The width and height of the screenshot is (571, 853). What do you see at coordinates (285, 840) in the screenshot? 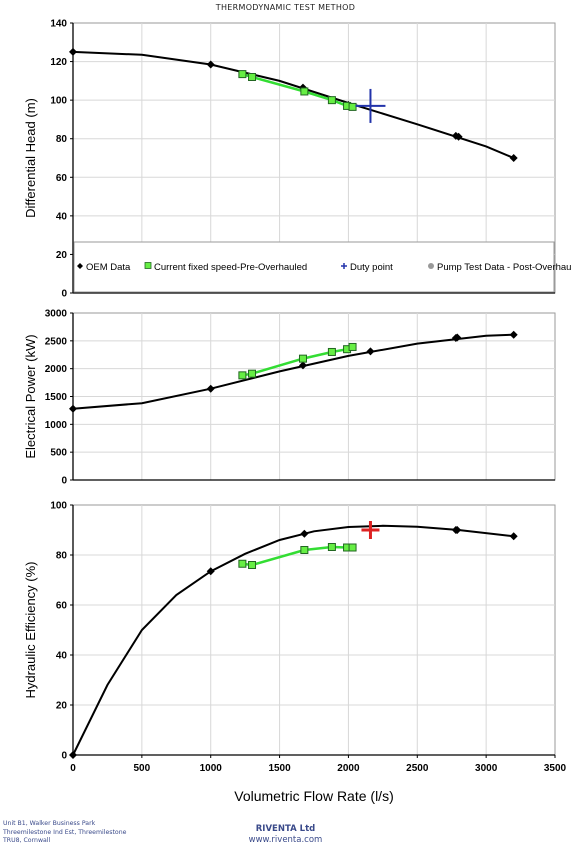
I see `company-website: www.riventa.com` at bounding box center [285, 840].